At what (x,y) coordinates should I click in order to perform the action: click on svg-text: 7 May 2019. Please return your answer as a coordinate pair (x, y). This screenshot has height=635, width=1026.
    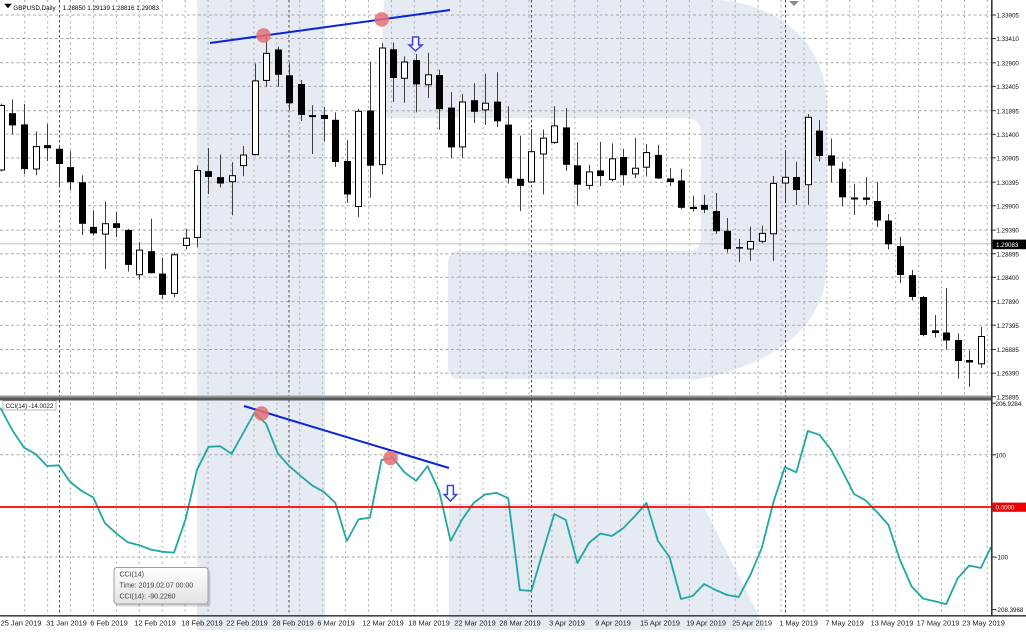
    Looking at the image, I should click on (844, 622).